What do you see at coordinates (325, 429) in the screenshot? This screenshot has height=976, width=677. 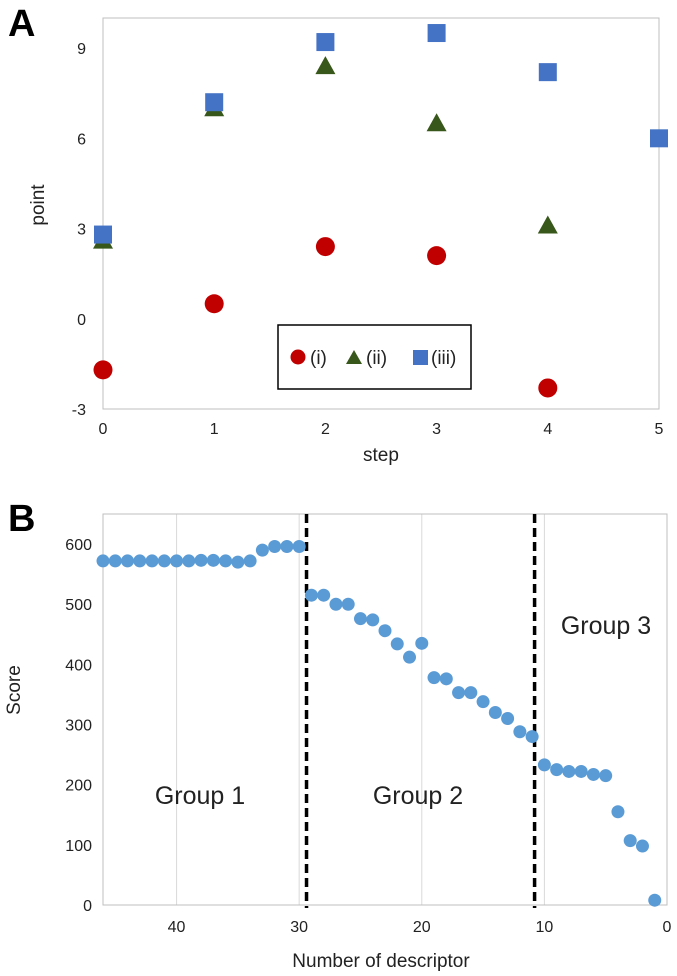 I see `x-tick-label: 2` at bounding box center [325, 429].